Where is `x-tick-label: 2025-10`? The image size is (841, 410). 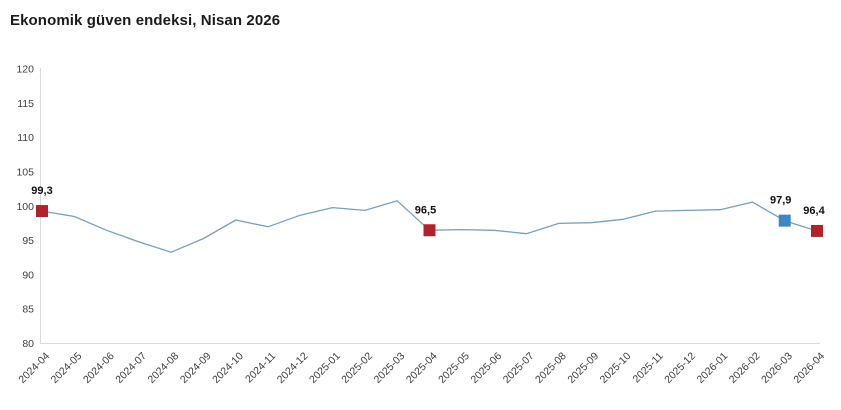
x-tick-label: 2025-10 is located at coordinates (616, 368).